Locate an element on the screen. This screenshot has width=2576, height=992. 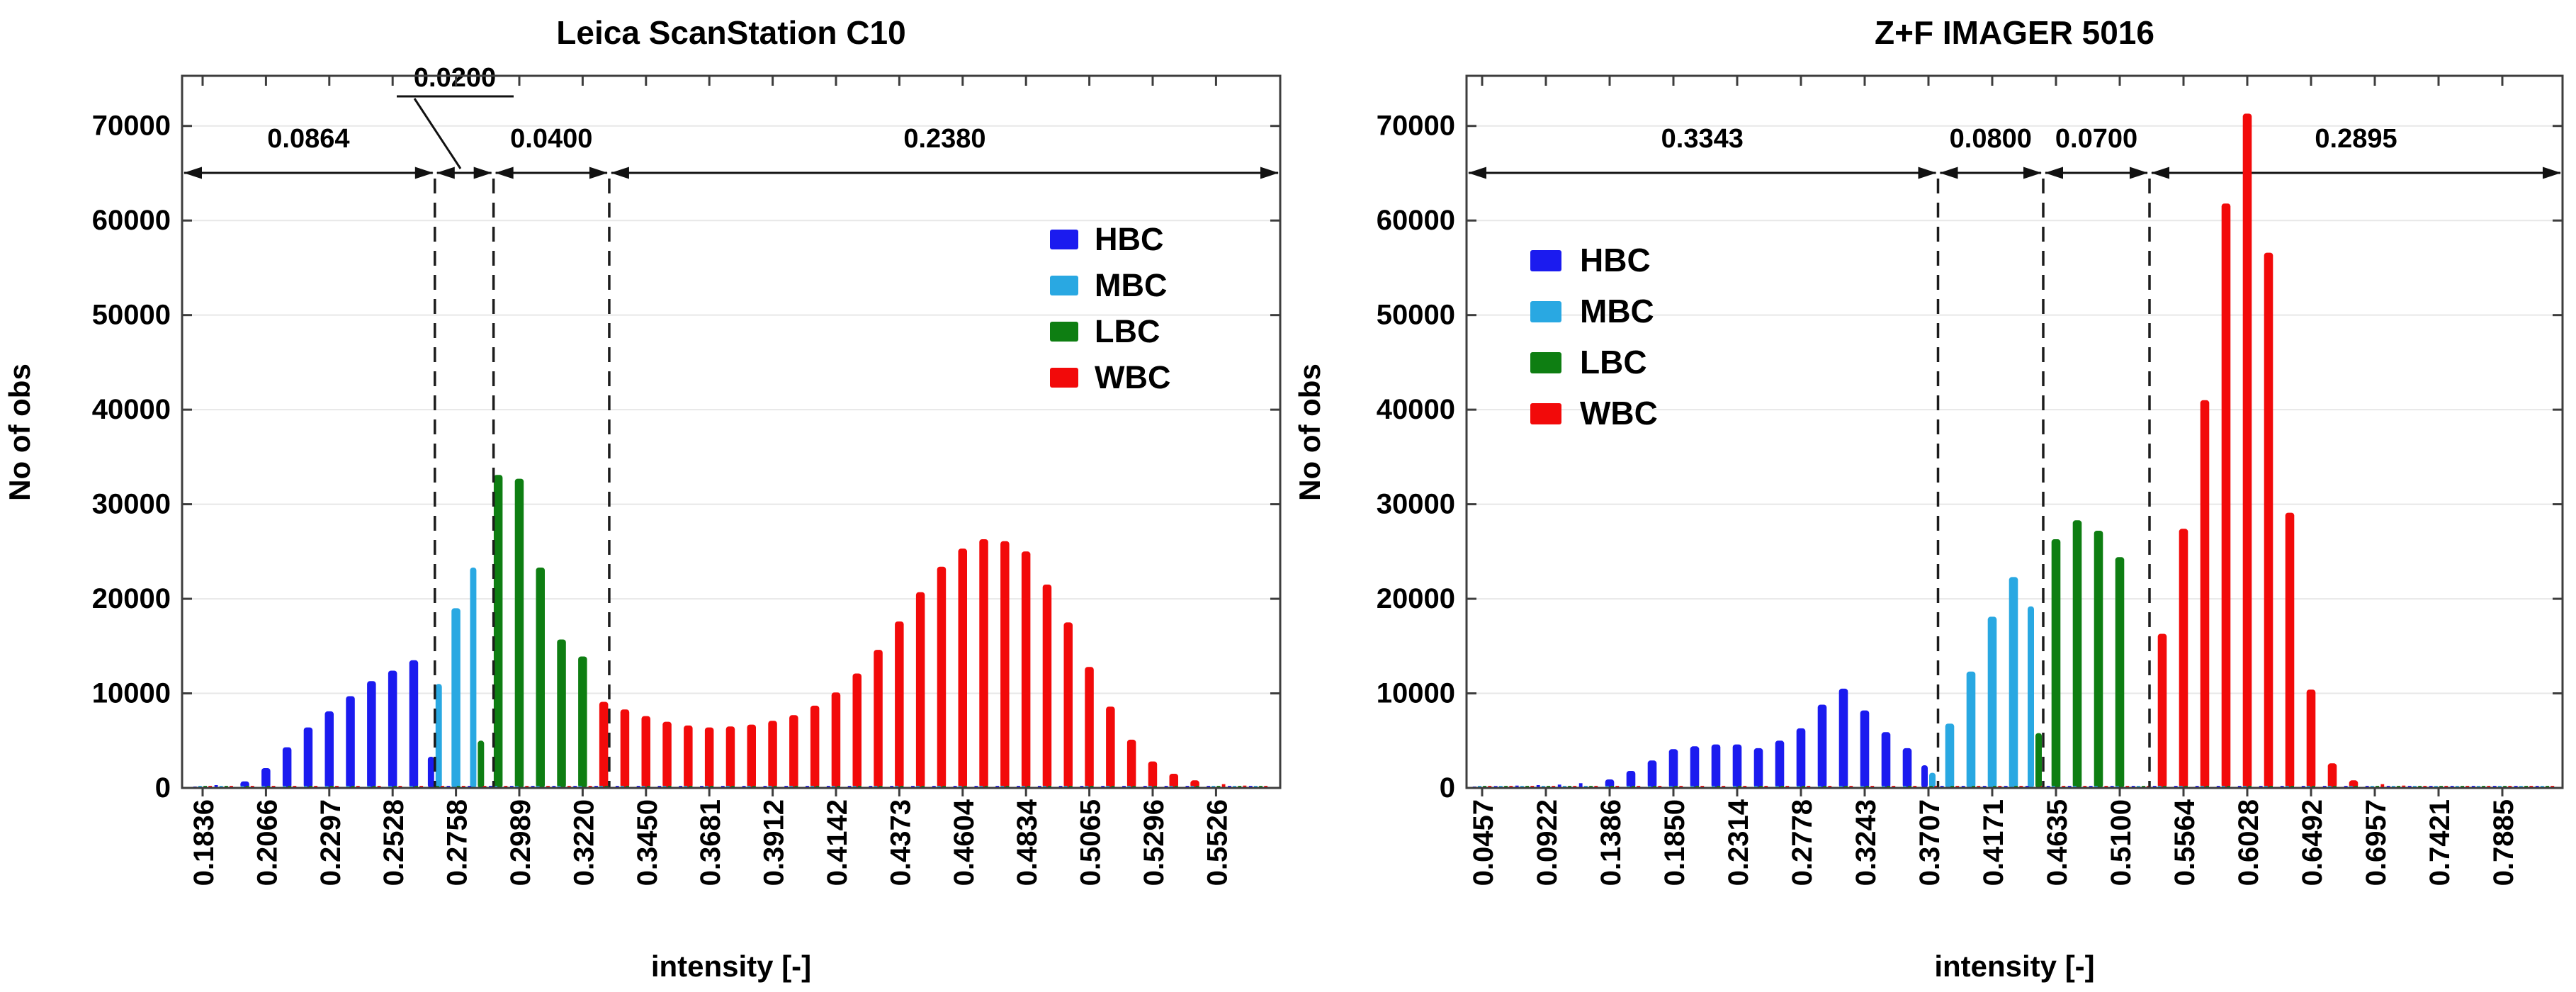
range-label: 0.0800 is located at coordinates (1991, 139).